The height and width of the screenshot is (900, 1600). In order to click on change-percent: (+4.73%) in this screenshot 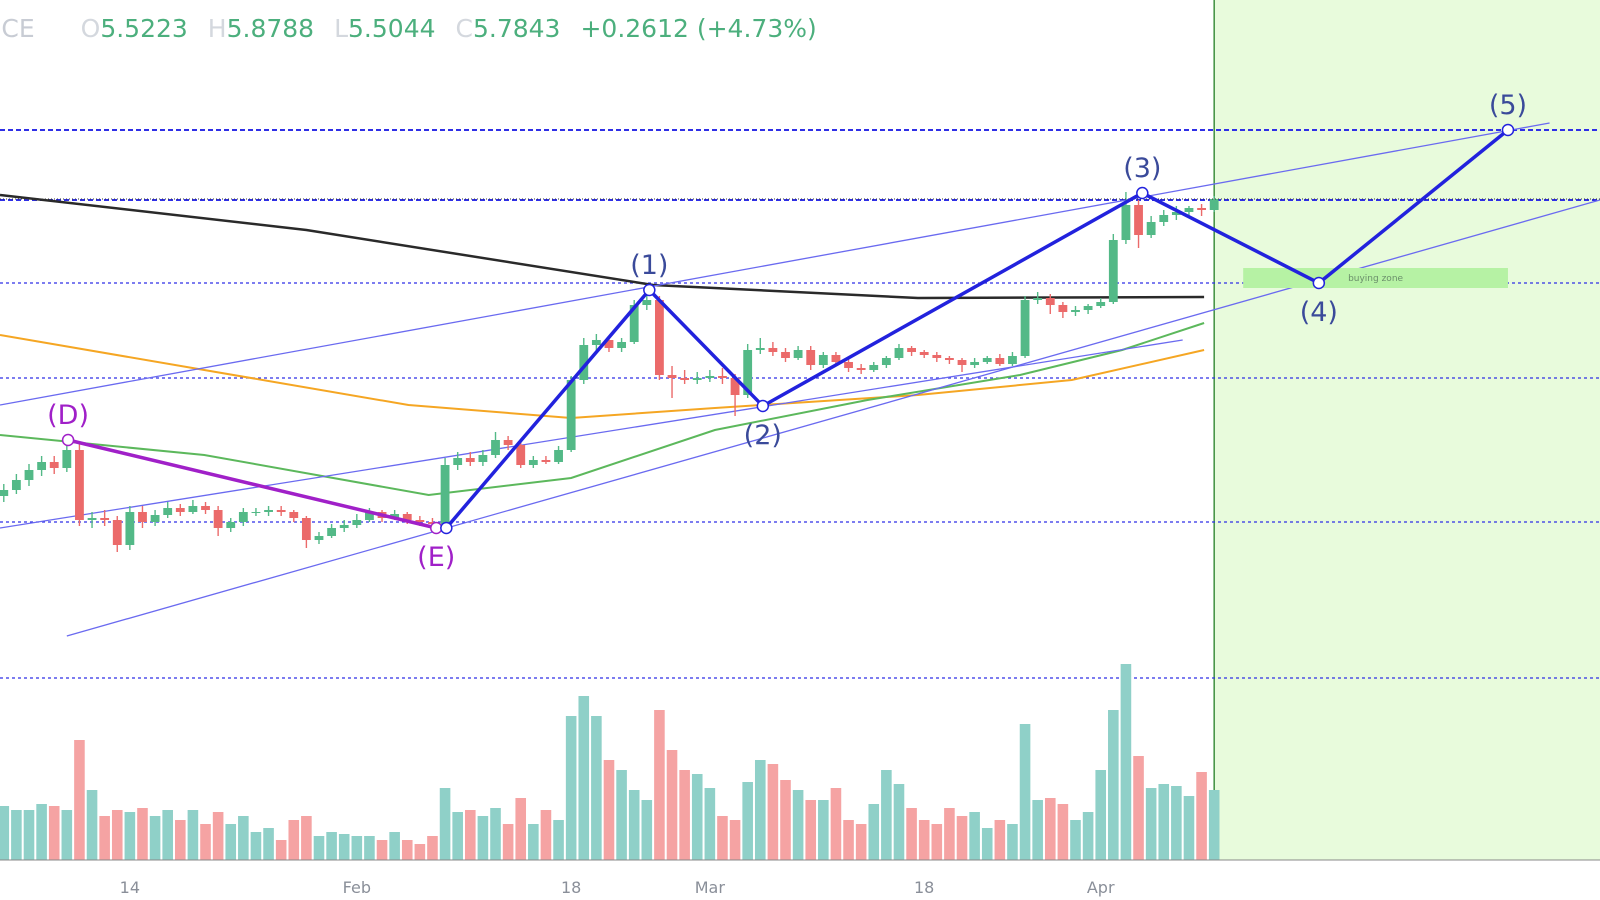, I will do `click(756, 28)`.